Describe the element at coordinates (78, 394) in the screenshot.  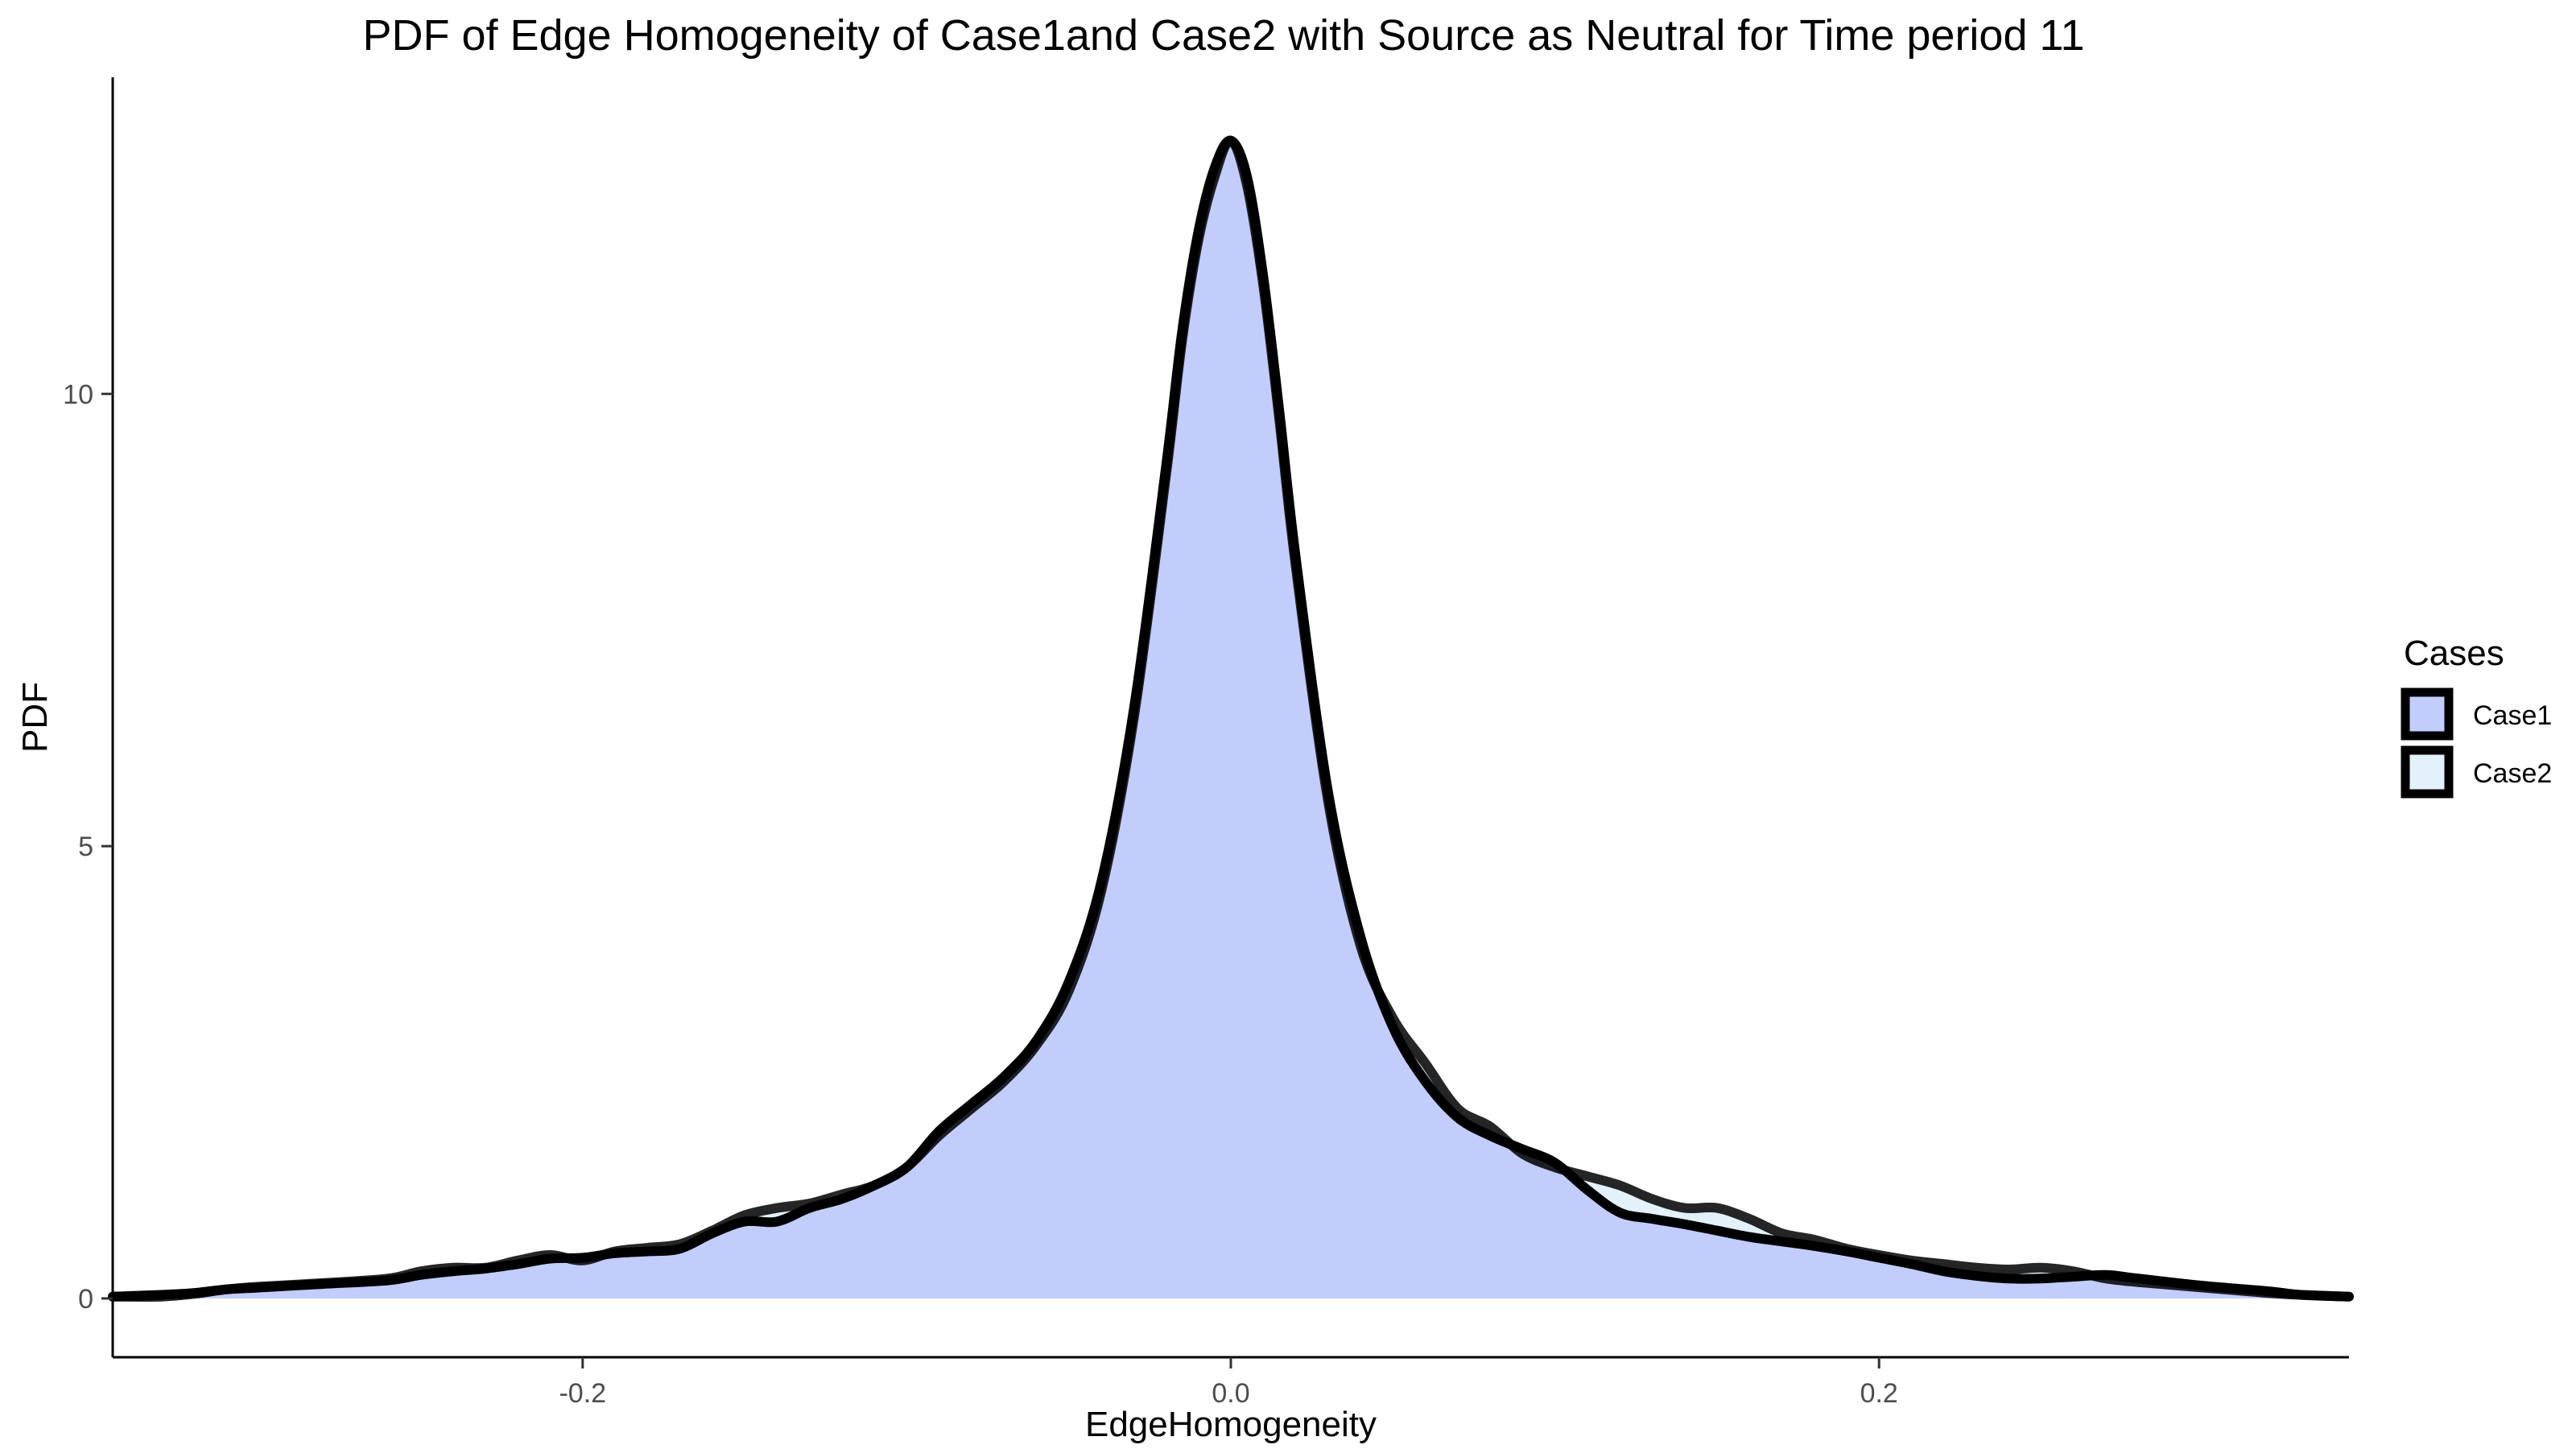
I see `y-tick-label: 10` at that location.